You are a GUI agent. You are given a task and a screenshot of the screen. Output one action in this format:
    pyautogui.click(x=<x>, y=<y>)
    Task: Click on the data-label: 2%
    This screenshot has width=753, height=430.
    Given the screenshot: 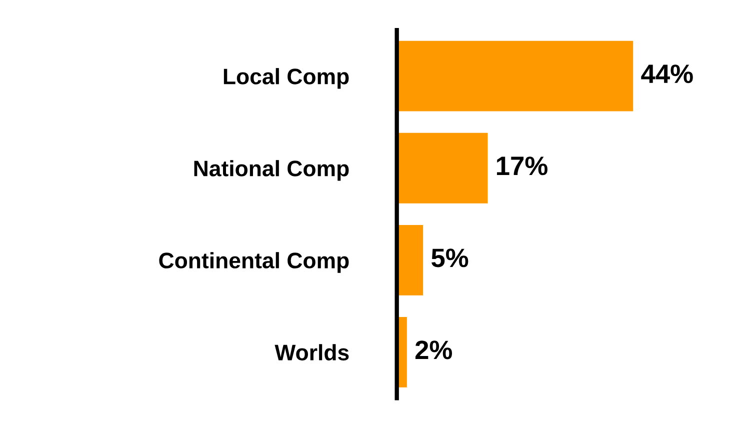 What is the action you would take?
    pyautogui.click(x=433, y=350)
    